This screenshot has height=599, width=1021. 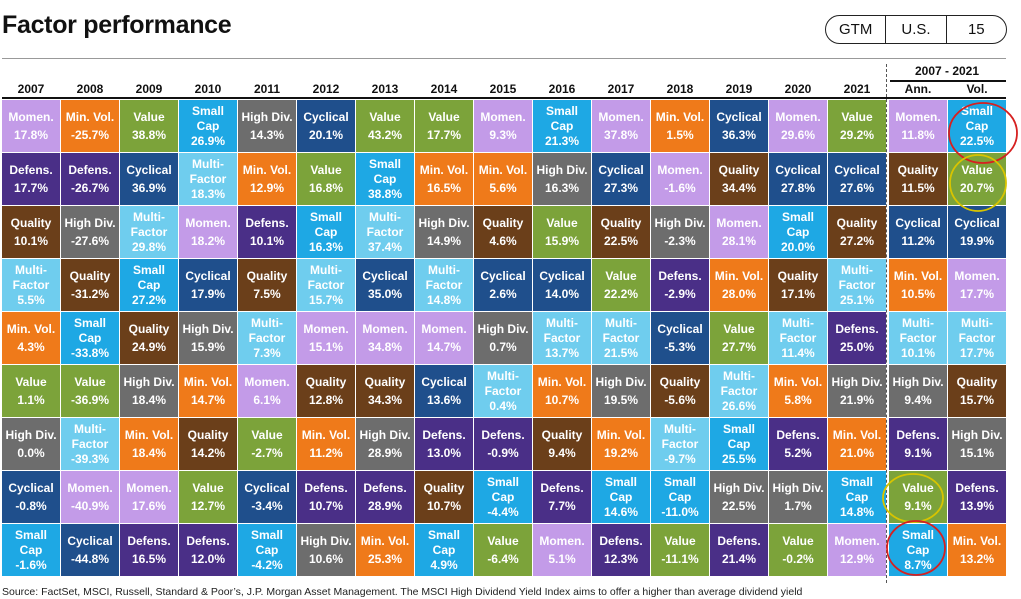 What do you see at coordinates (739, 405) in the screenshot?
I see `factor-return: 26.6%` at bounding box center [739, 405].